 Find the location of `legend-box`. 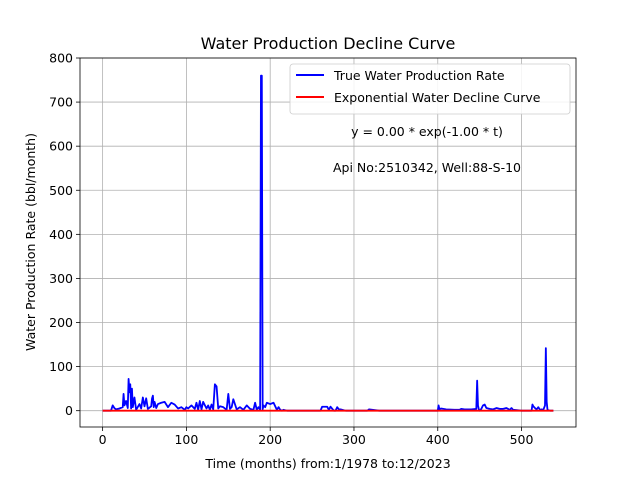

legend-box is located at coordinates (430, 89).